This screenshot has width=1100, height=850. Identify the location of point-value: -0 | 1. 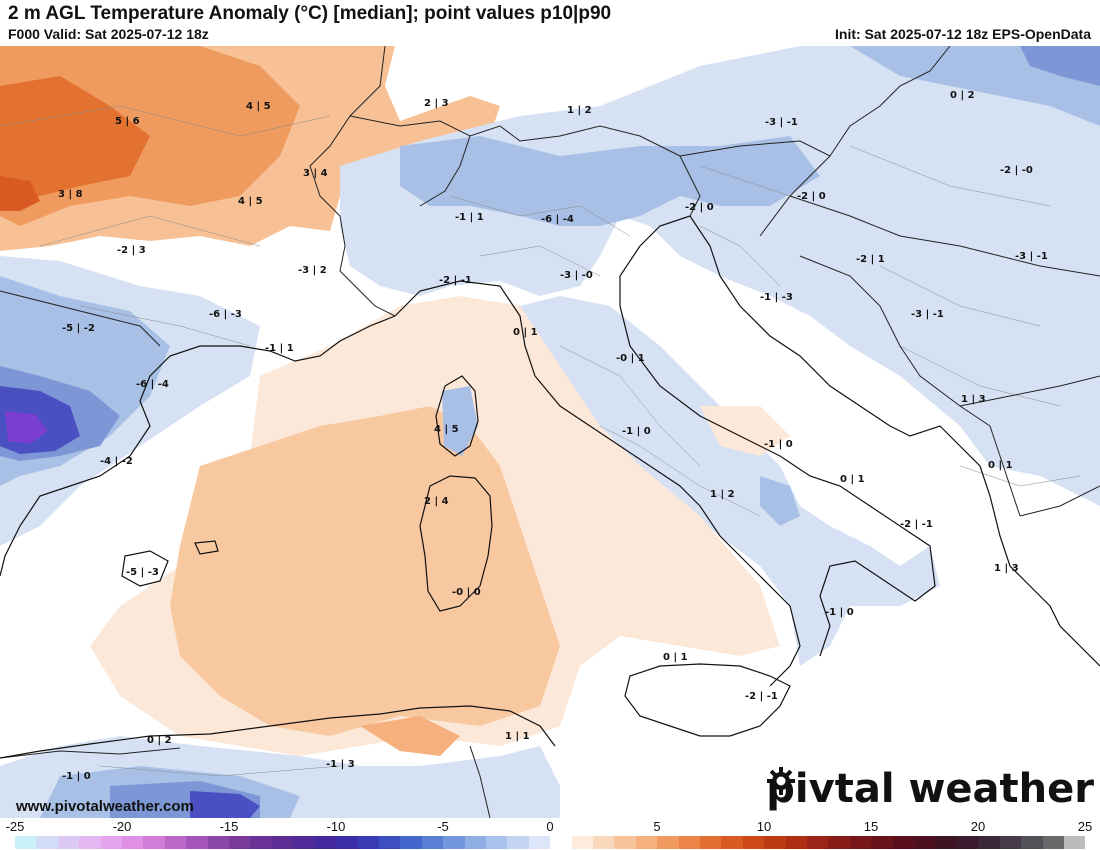
(630, 358).